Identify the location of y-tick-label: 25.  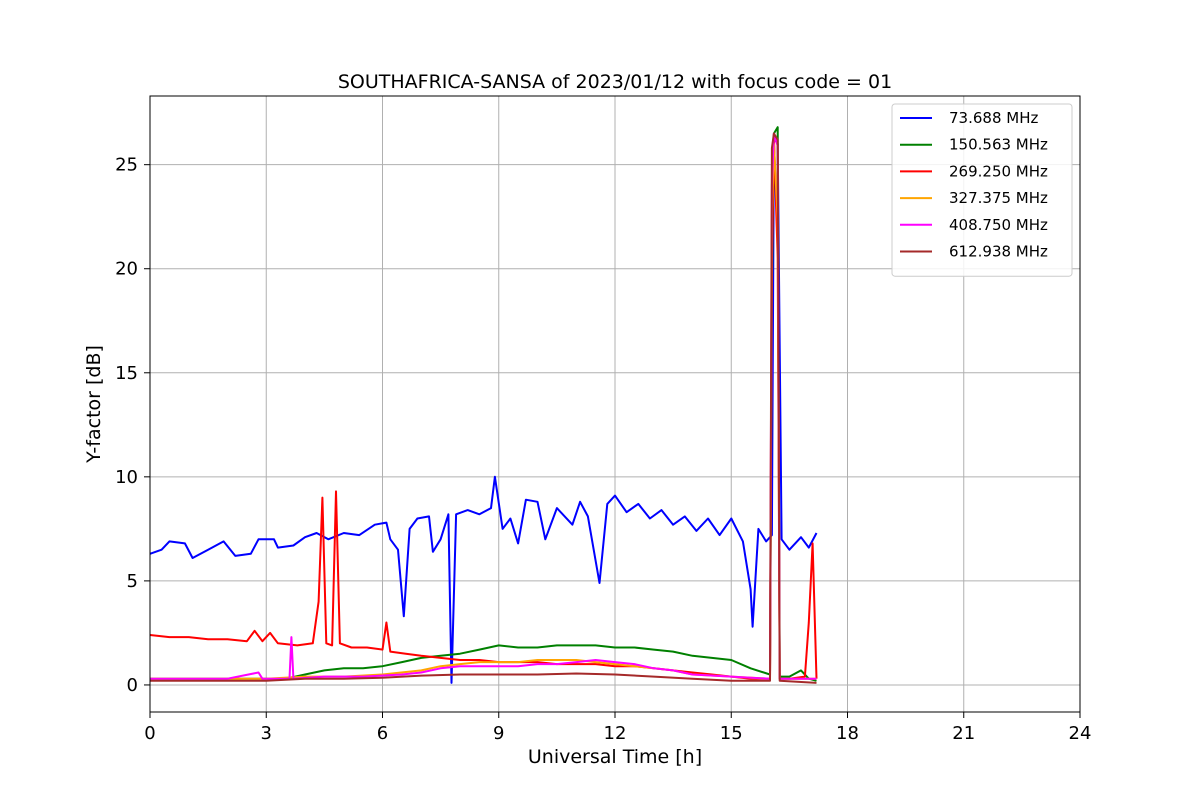
(126, 165).